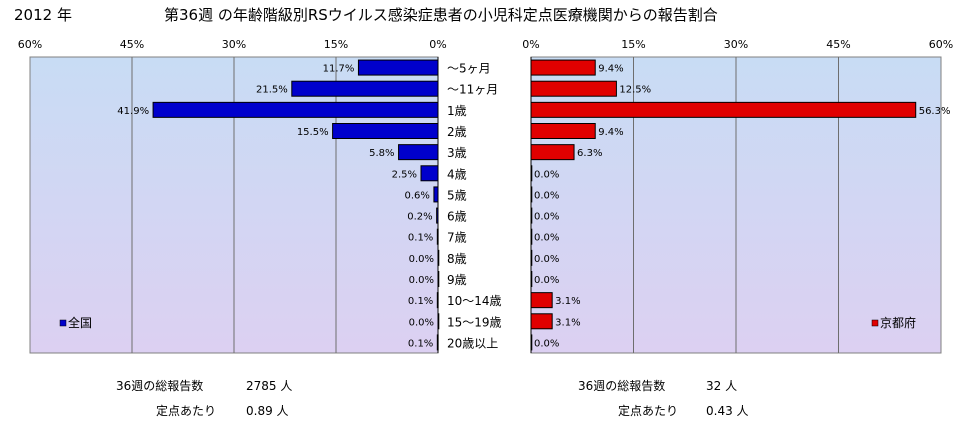  Describe the element at coordinates (336, 44) in the screenshot. I see `national-tick-label: 15%` at that location.